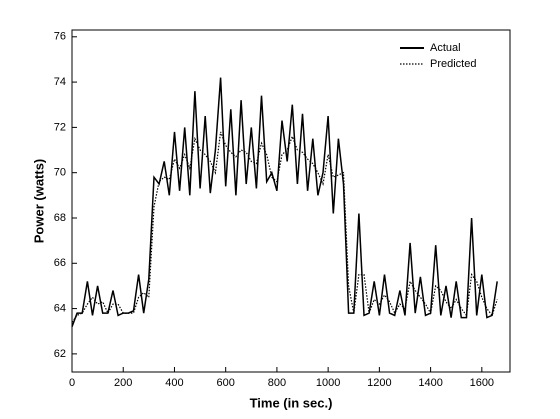  I want to click on y-tick-label: 72, so click(60, 127).